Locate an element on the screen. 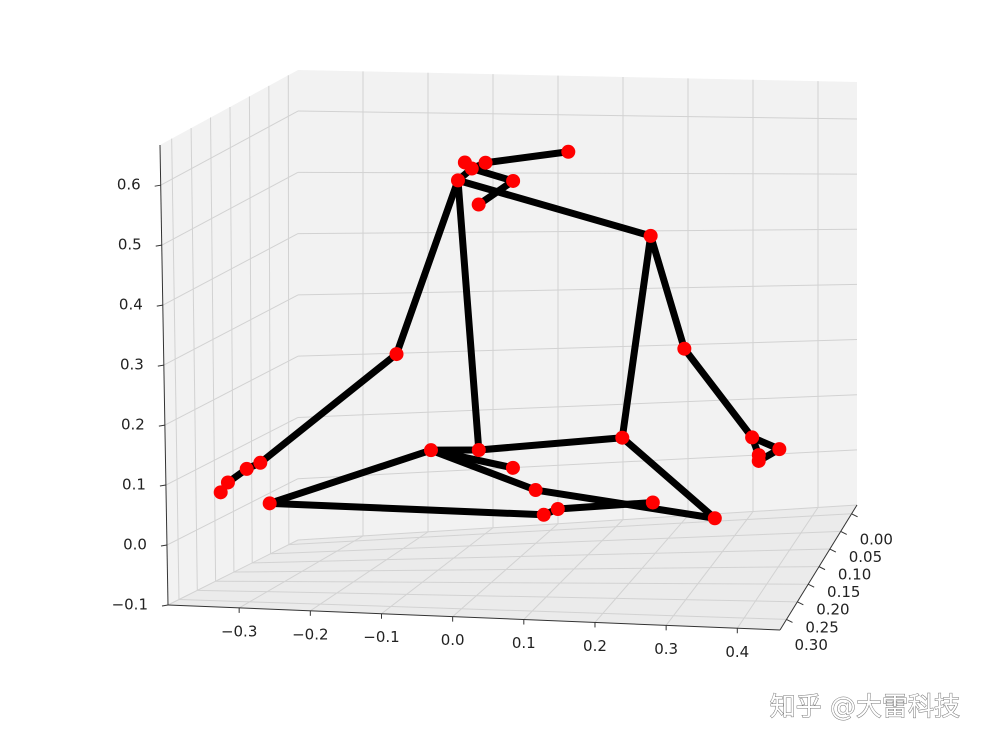 This screenshot has height=748, width=988. side-pane is located at coordinates (229, 337).